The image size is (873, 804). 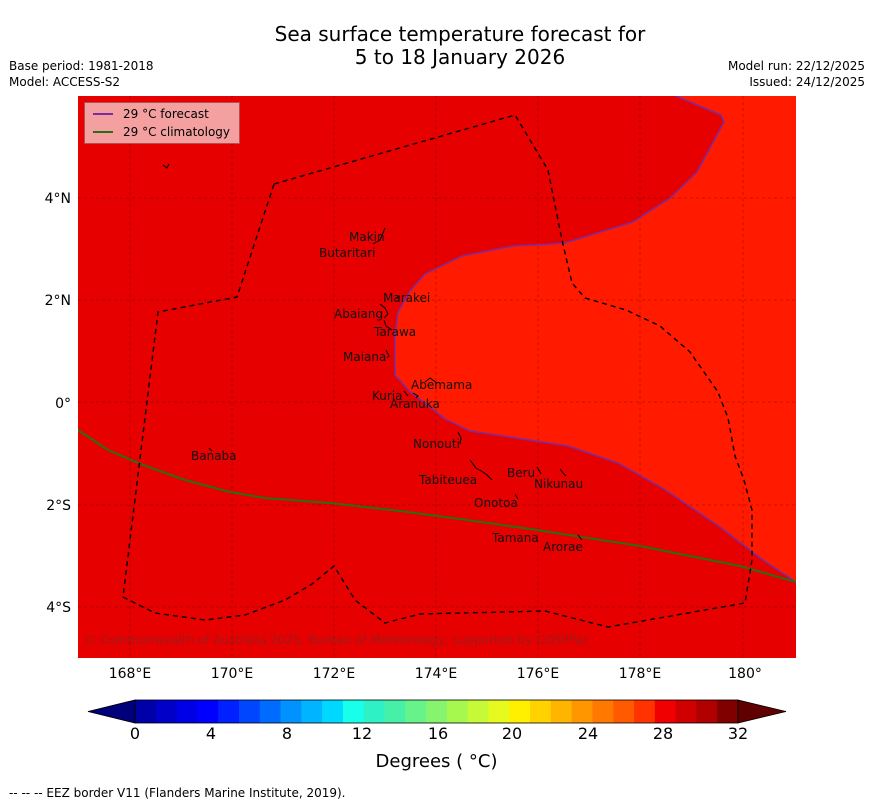 What do you see at coordinates (460, 34) in the screenshot?
I see `chart-title-line-1: Sea surface temperature forecast for` at bounding box center [460, 34].